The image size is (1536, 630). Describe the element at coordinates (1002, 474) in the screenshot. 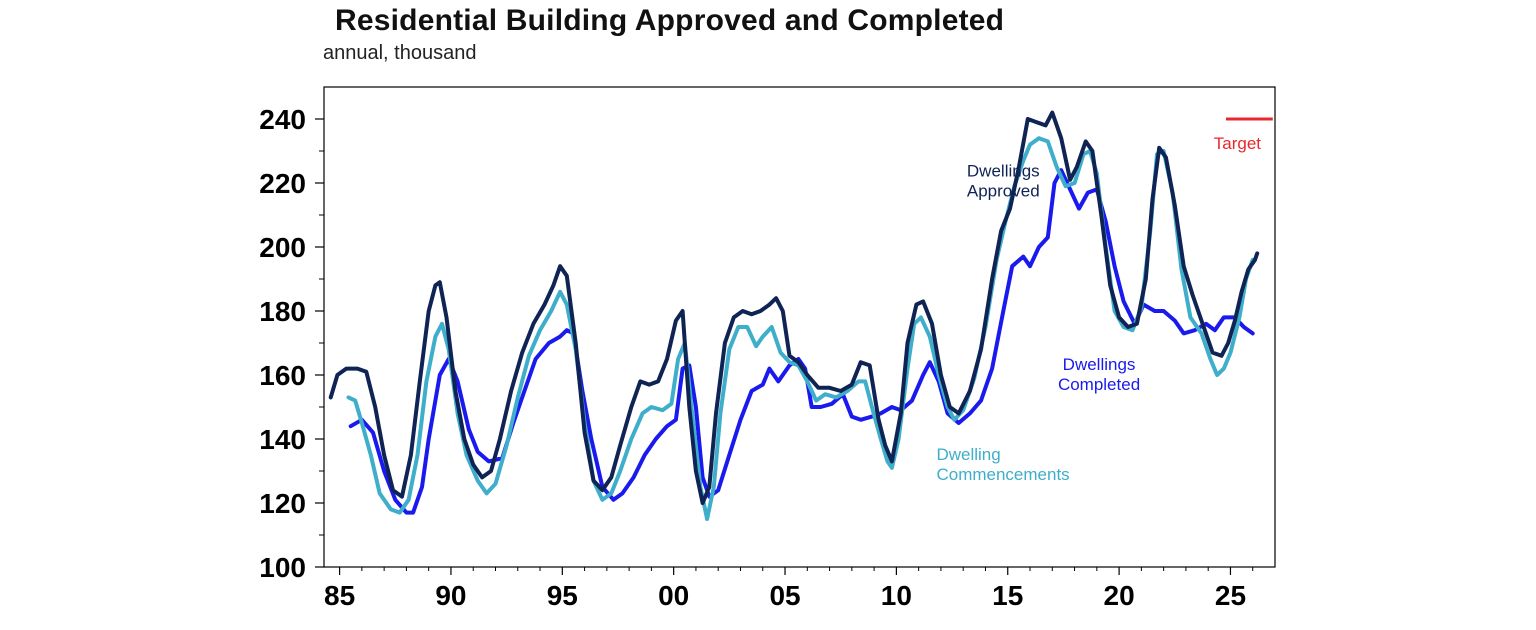

I see `series-label-line: Commencements` at that location.